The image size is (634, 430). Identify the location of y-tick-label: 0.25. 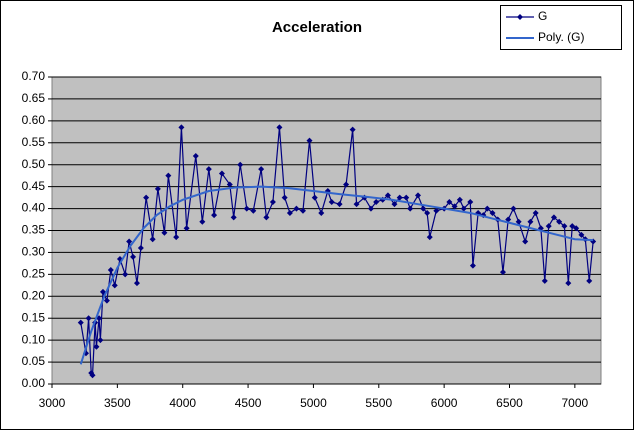
(34, 274).